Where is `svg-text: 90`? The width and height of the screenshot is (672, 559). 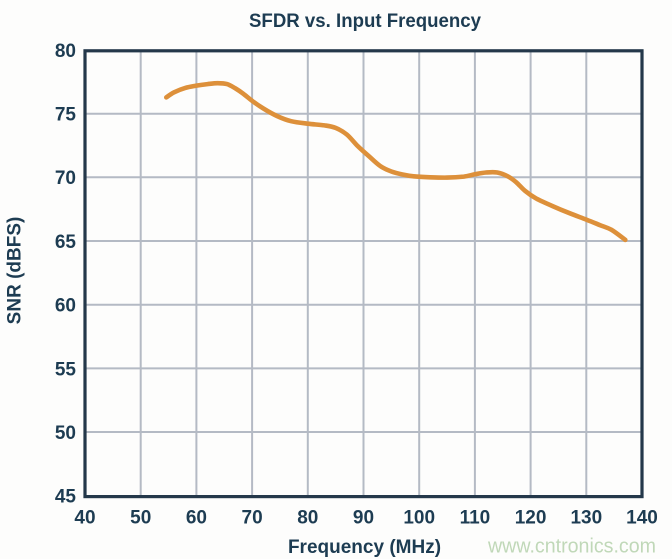 svg-text: 90 is located at coordinates (363, 518).